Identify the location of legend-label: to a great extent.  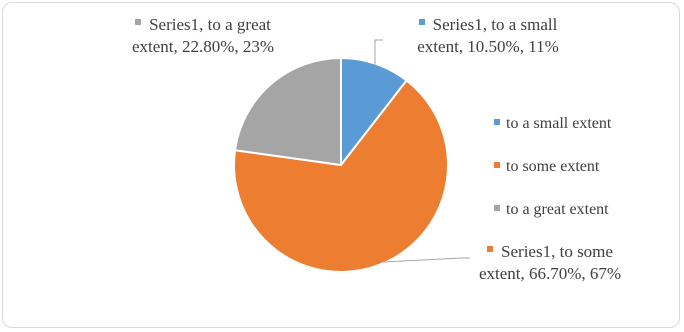
(557, 209).